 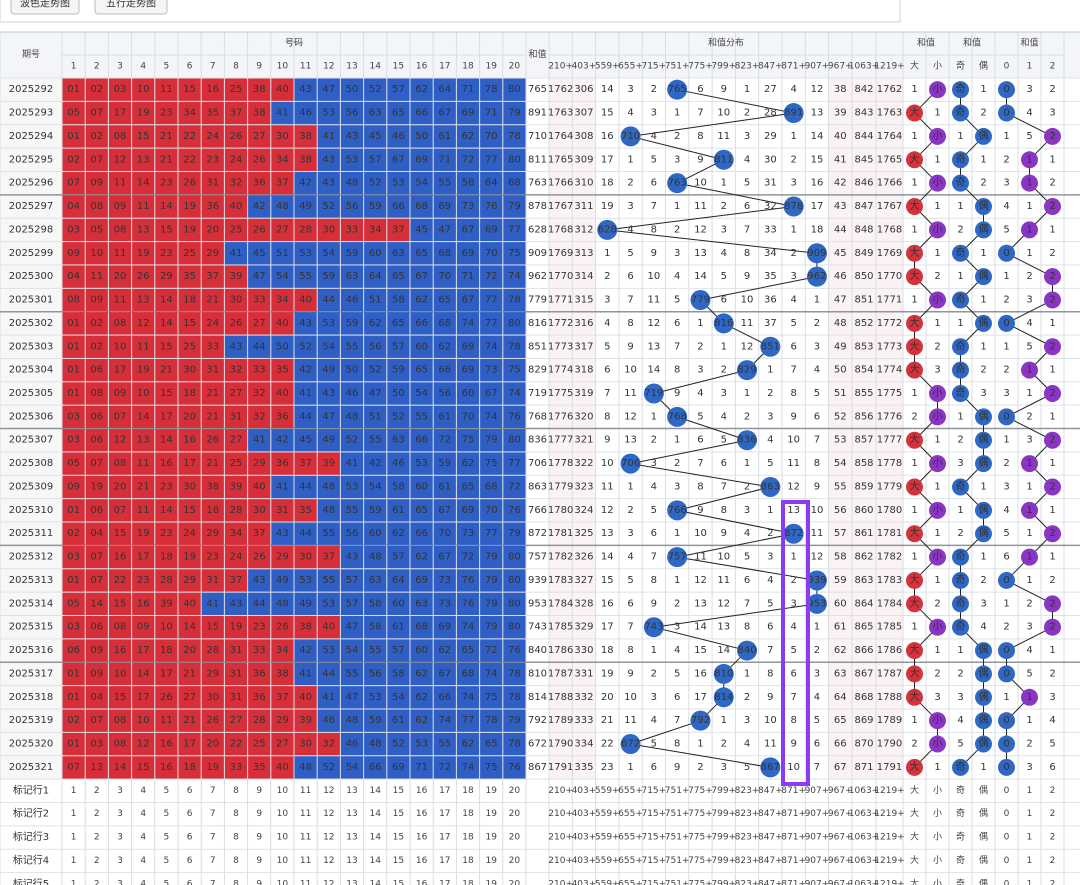 What do you see at coordinates (305, 557) in the screenshot?
I see `number: 30` at bounding box center [305, 557].